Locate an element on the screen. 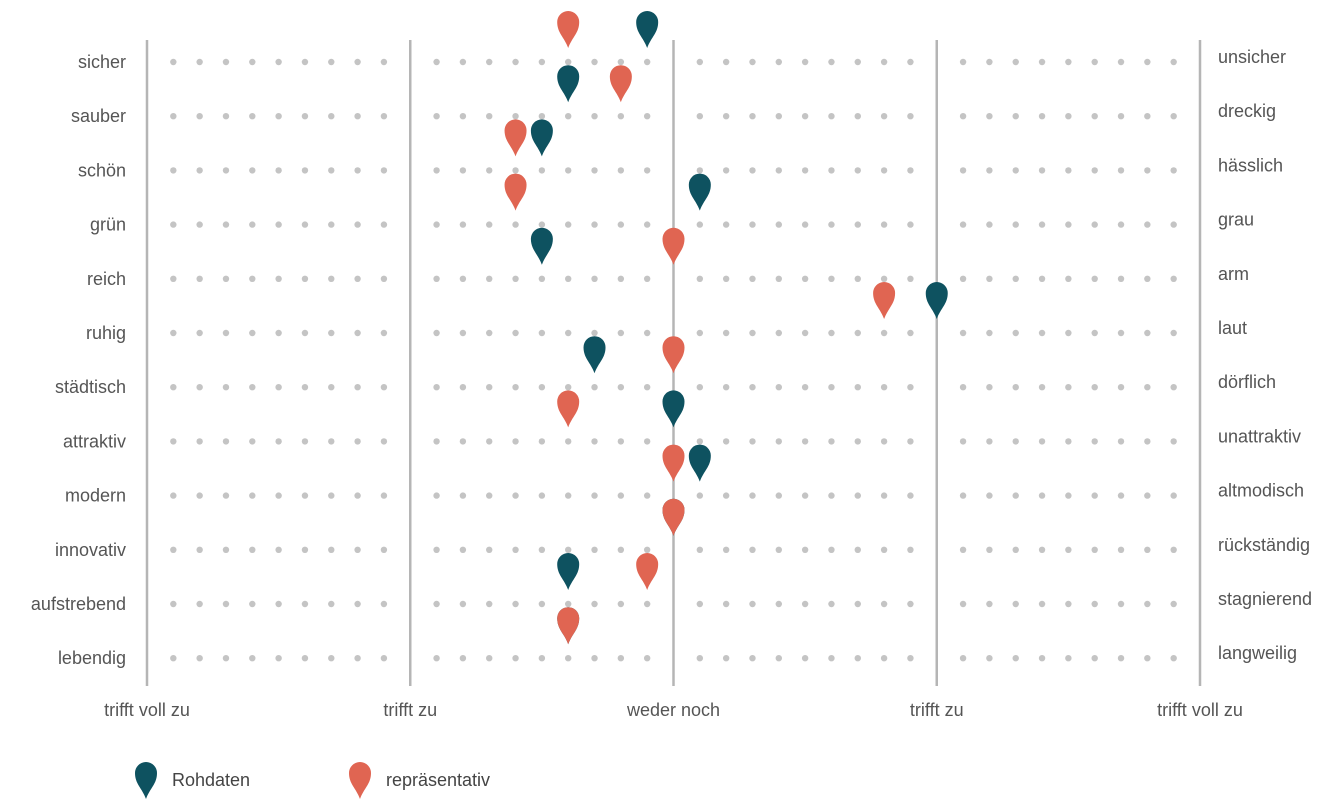  row-label-right: stagnierend is located at coordinates (1265, 599).